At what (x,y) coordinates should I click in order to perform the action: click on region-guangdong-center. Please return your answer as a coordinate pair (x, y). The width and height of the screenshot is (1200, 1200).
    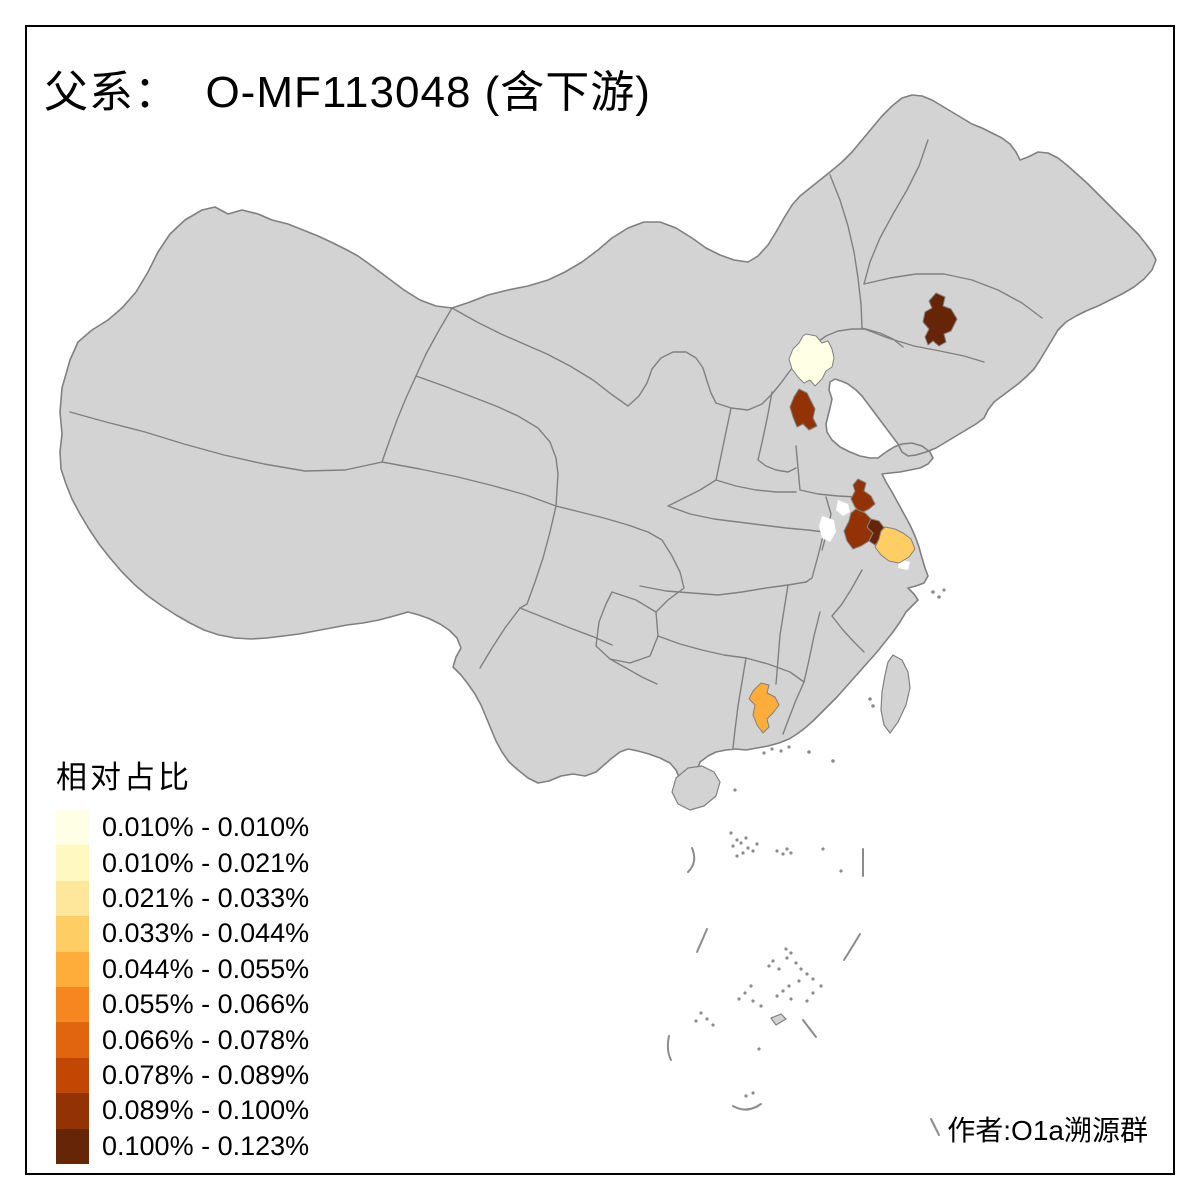
    Looking at the image, I should click on (764, 708).